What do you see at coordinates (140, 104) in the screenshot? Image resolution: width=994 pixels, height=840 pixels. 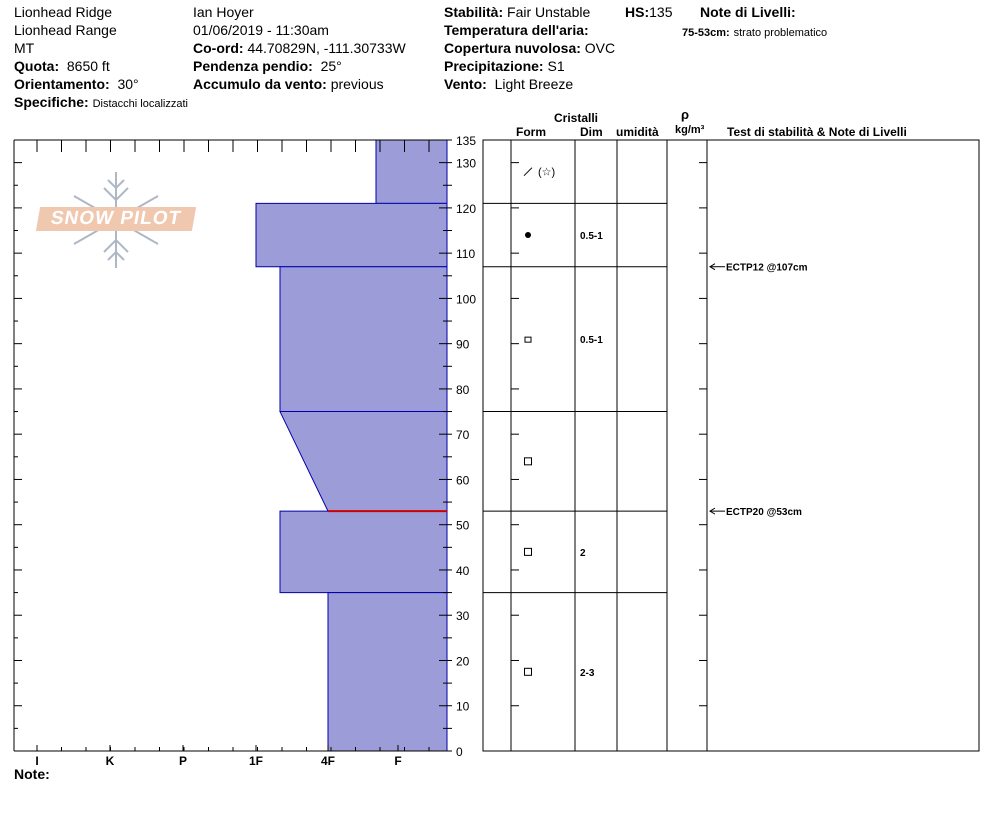 I see `specifics-value: Distacchi localizzati` at bounding box center [140, 104].